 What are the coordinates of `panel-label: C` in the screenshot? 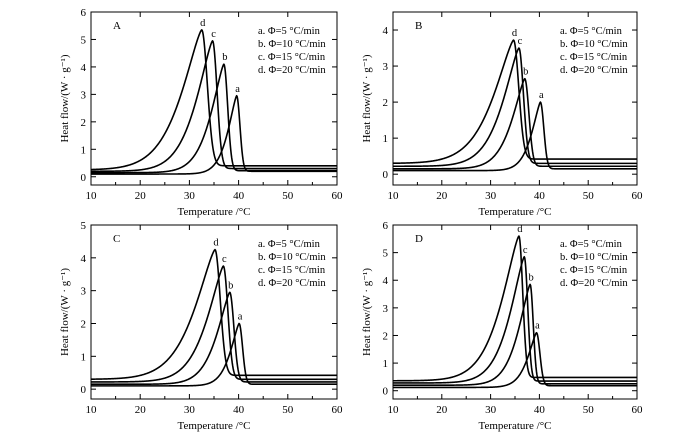 It's located at (116, 239).